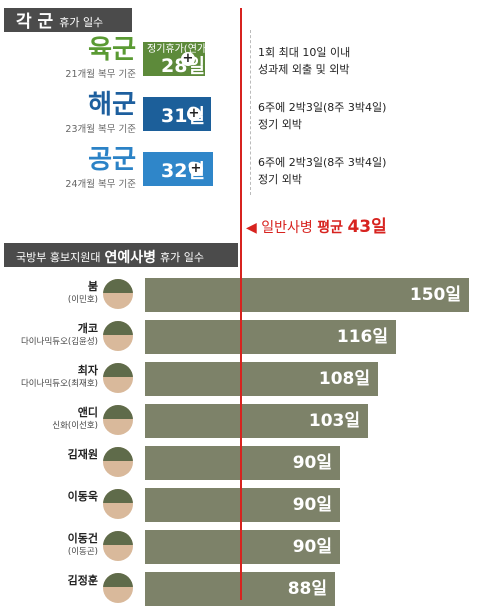 The image size is (500, 606). Describe the element at coordinates (49, 293) in the screenshot. I see `row-label: 붐 (이민호)` at that location.